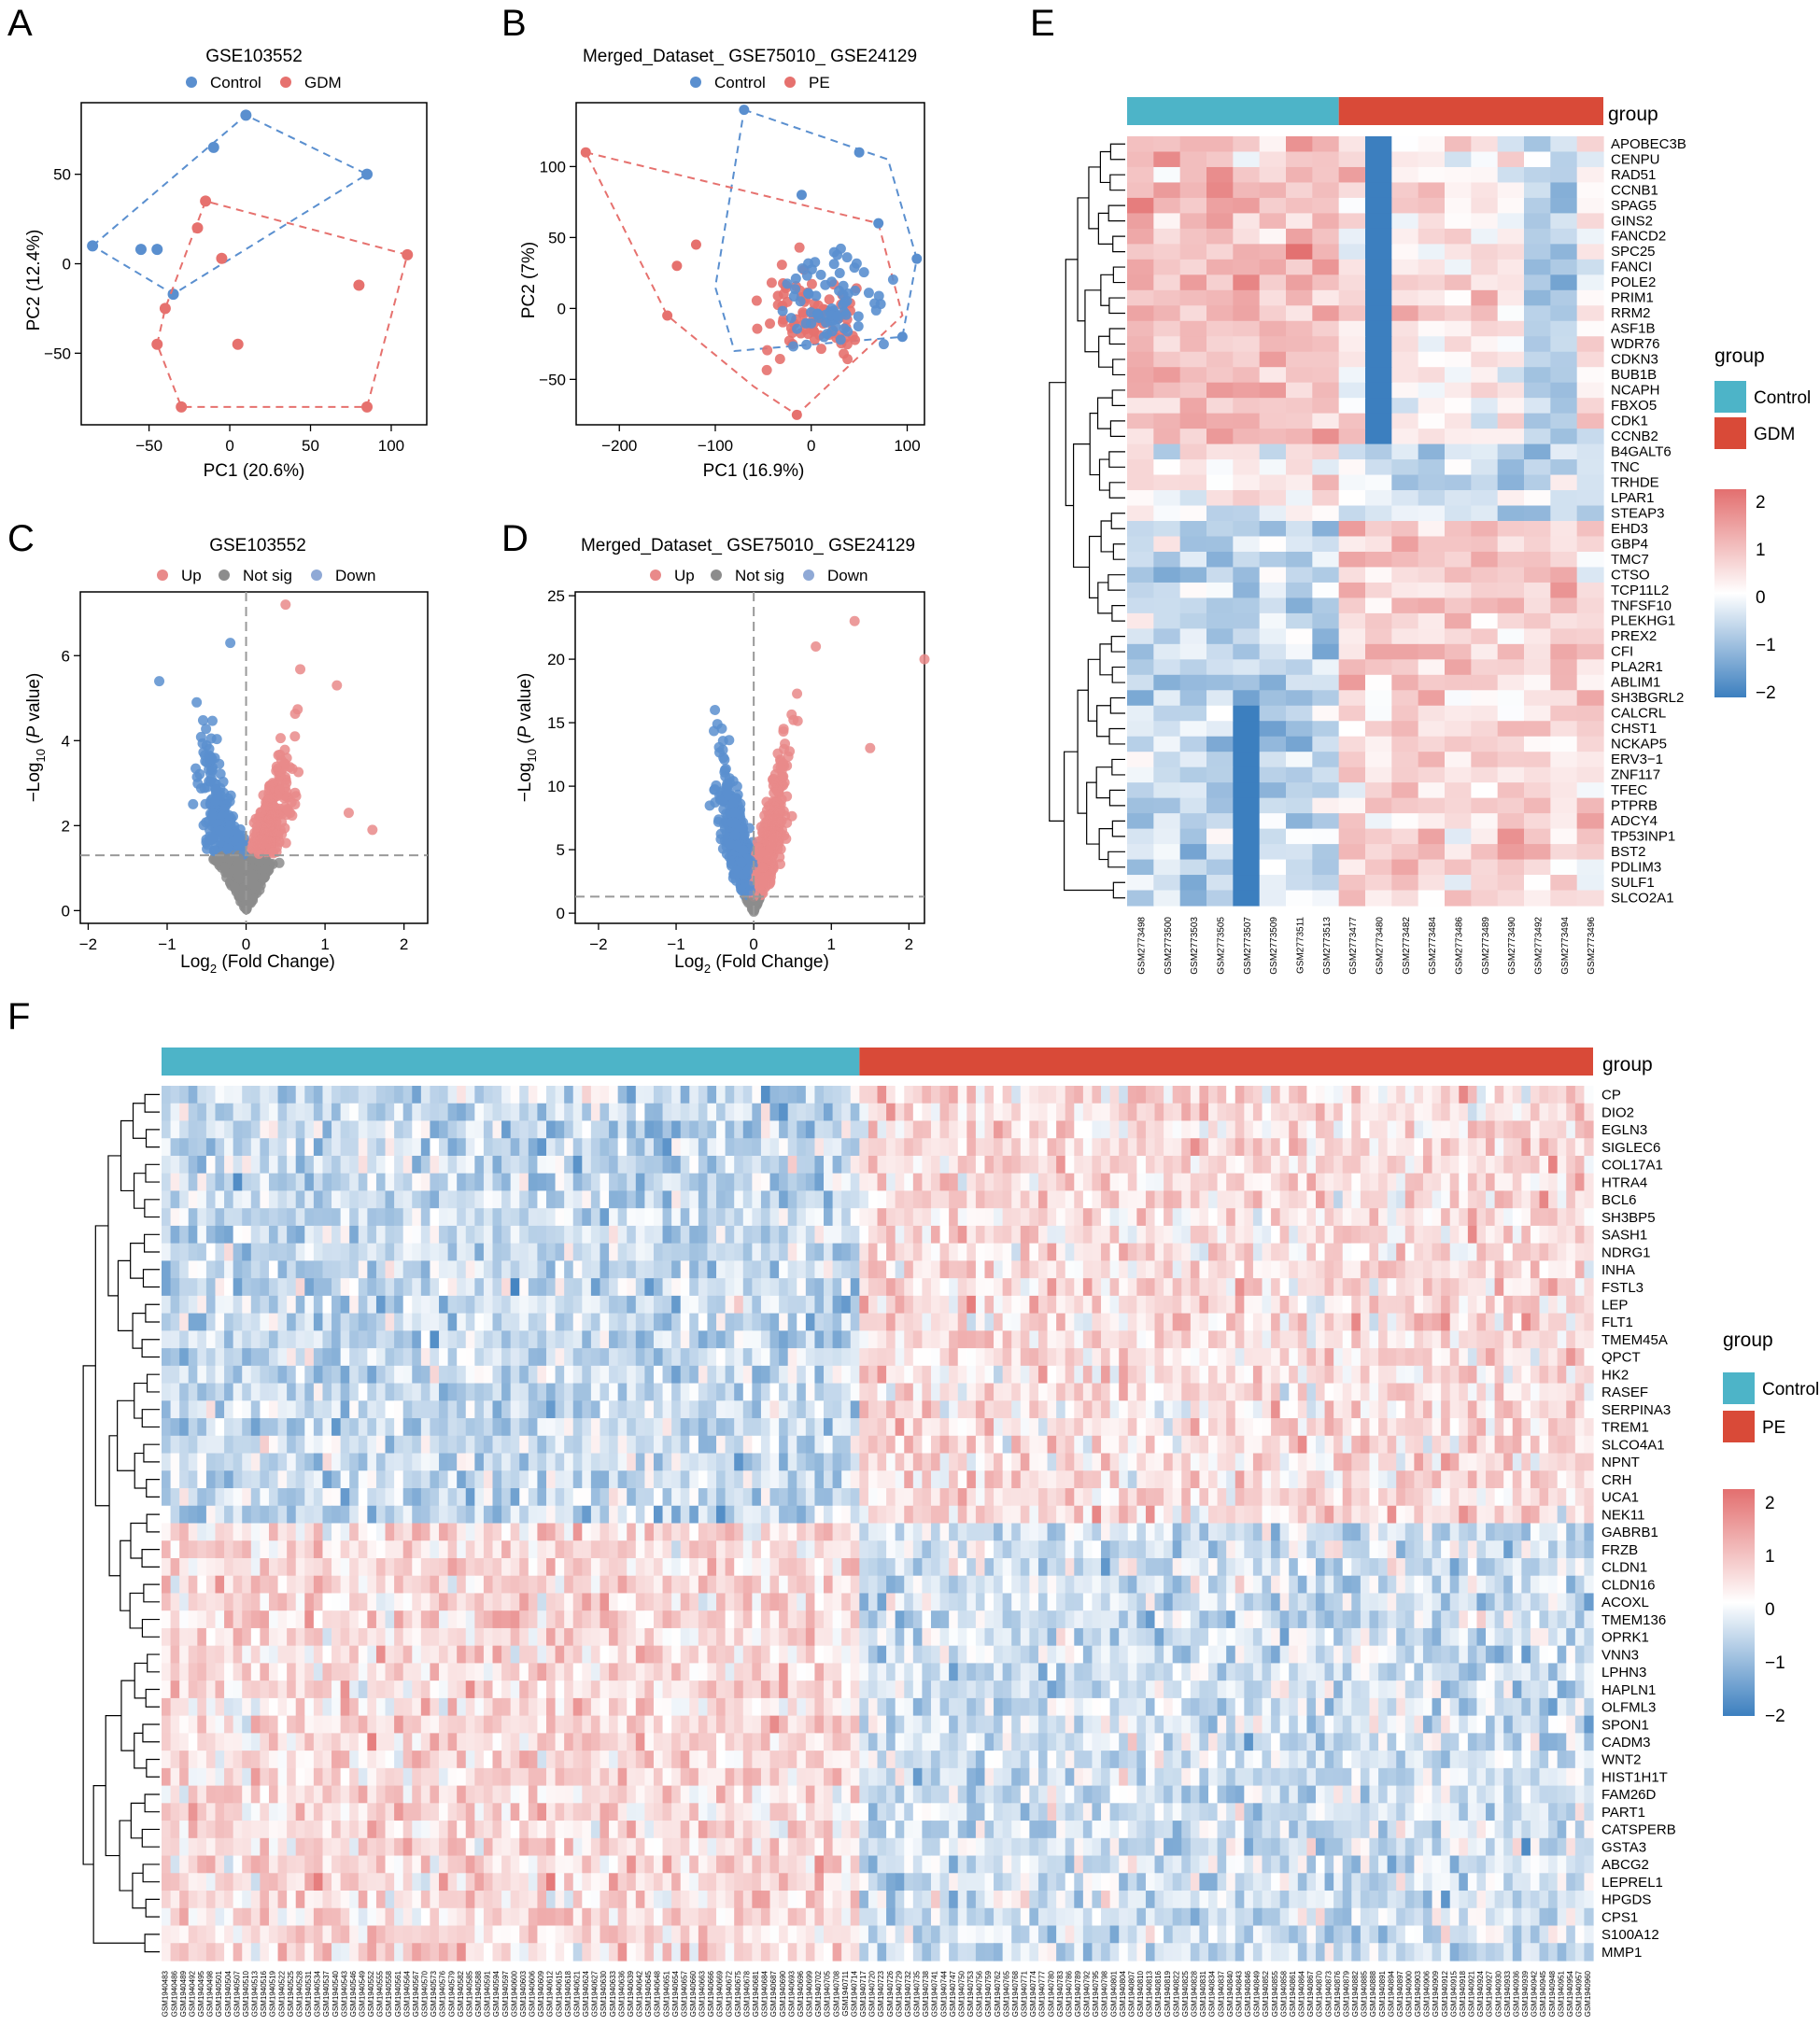  Describe the element at coordinates (1248, 946) in the screenshot. I see `sample-label: GSM2773507` at that location.